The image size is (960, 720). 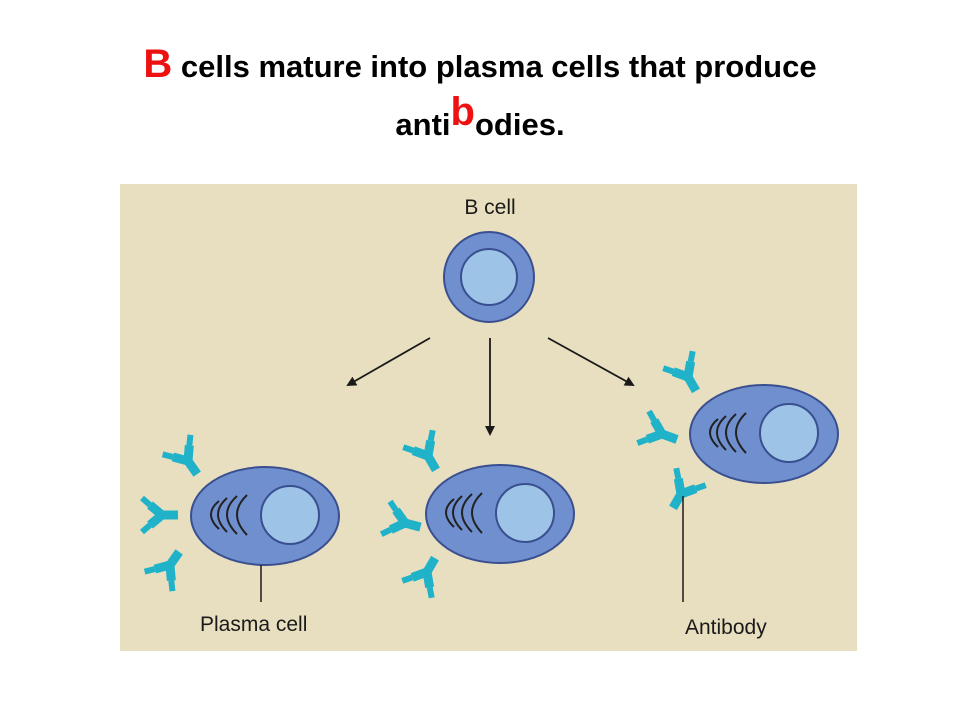 I want to click on plasma-cell-right, so click(x=764, y=434).